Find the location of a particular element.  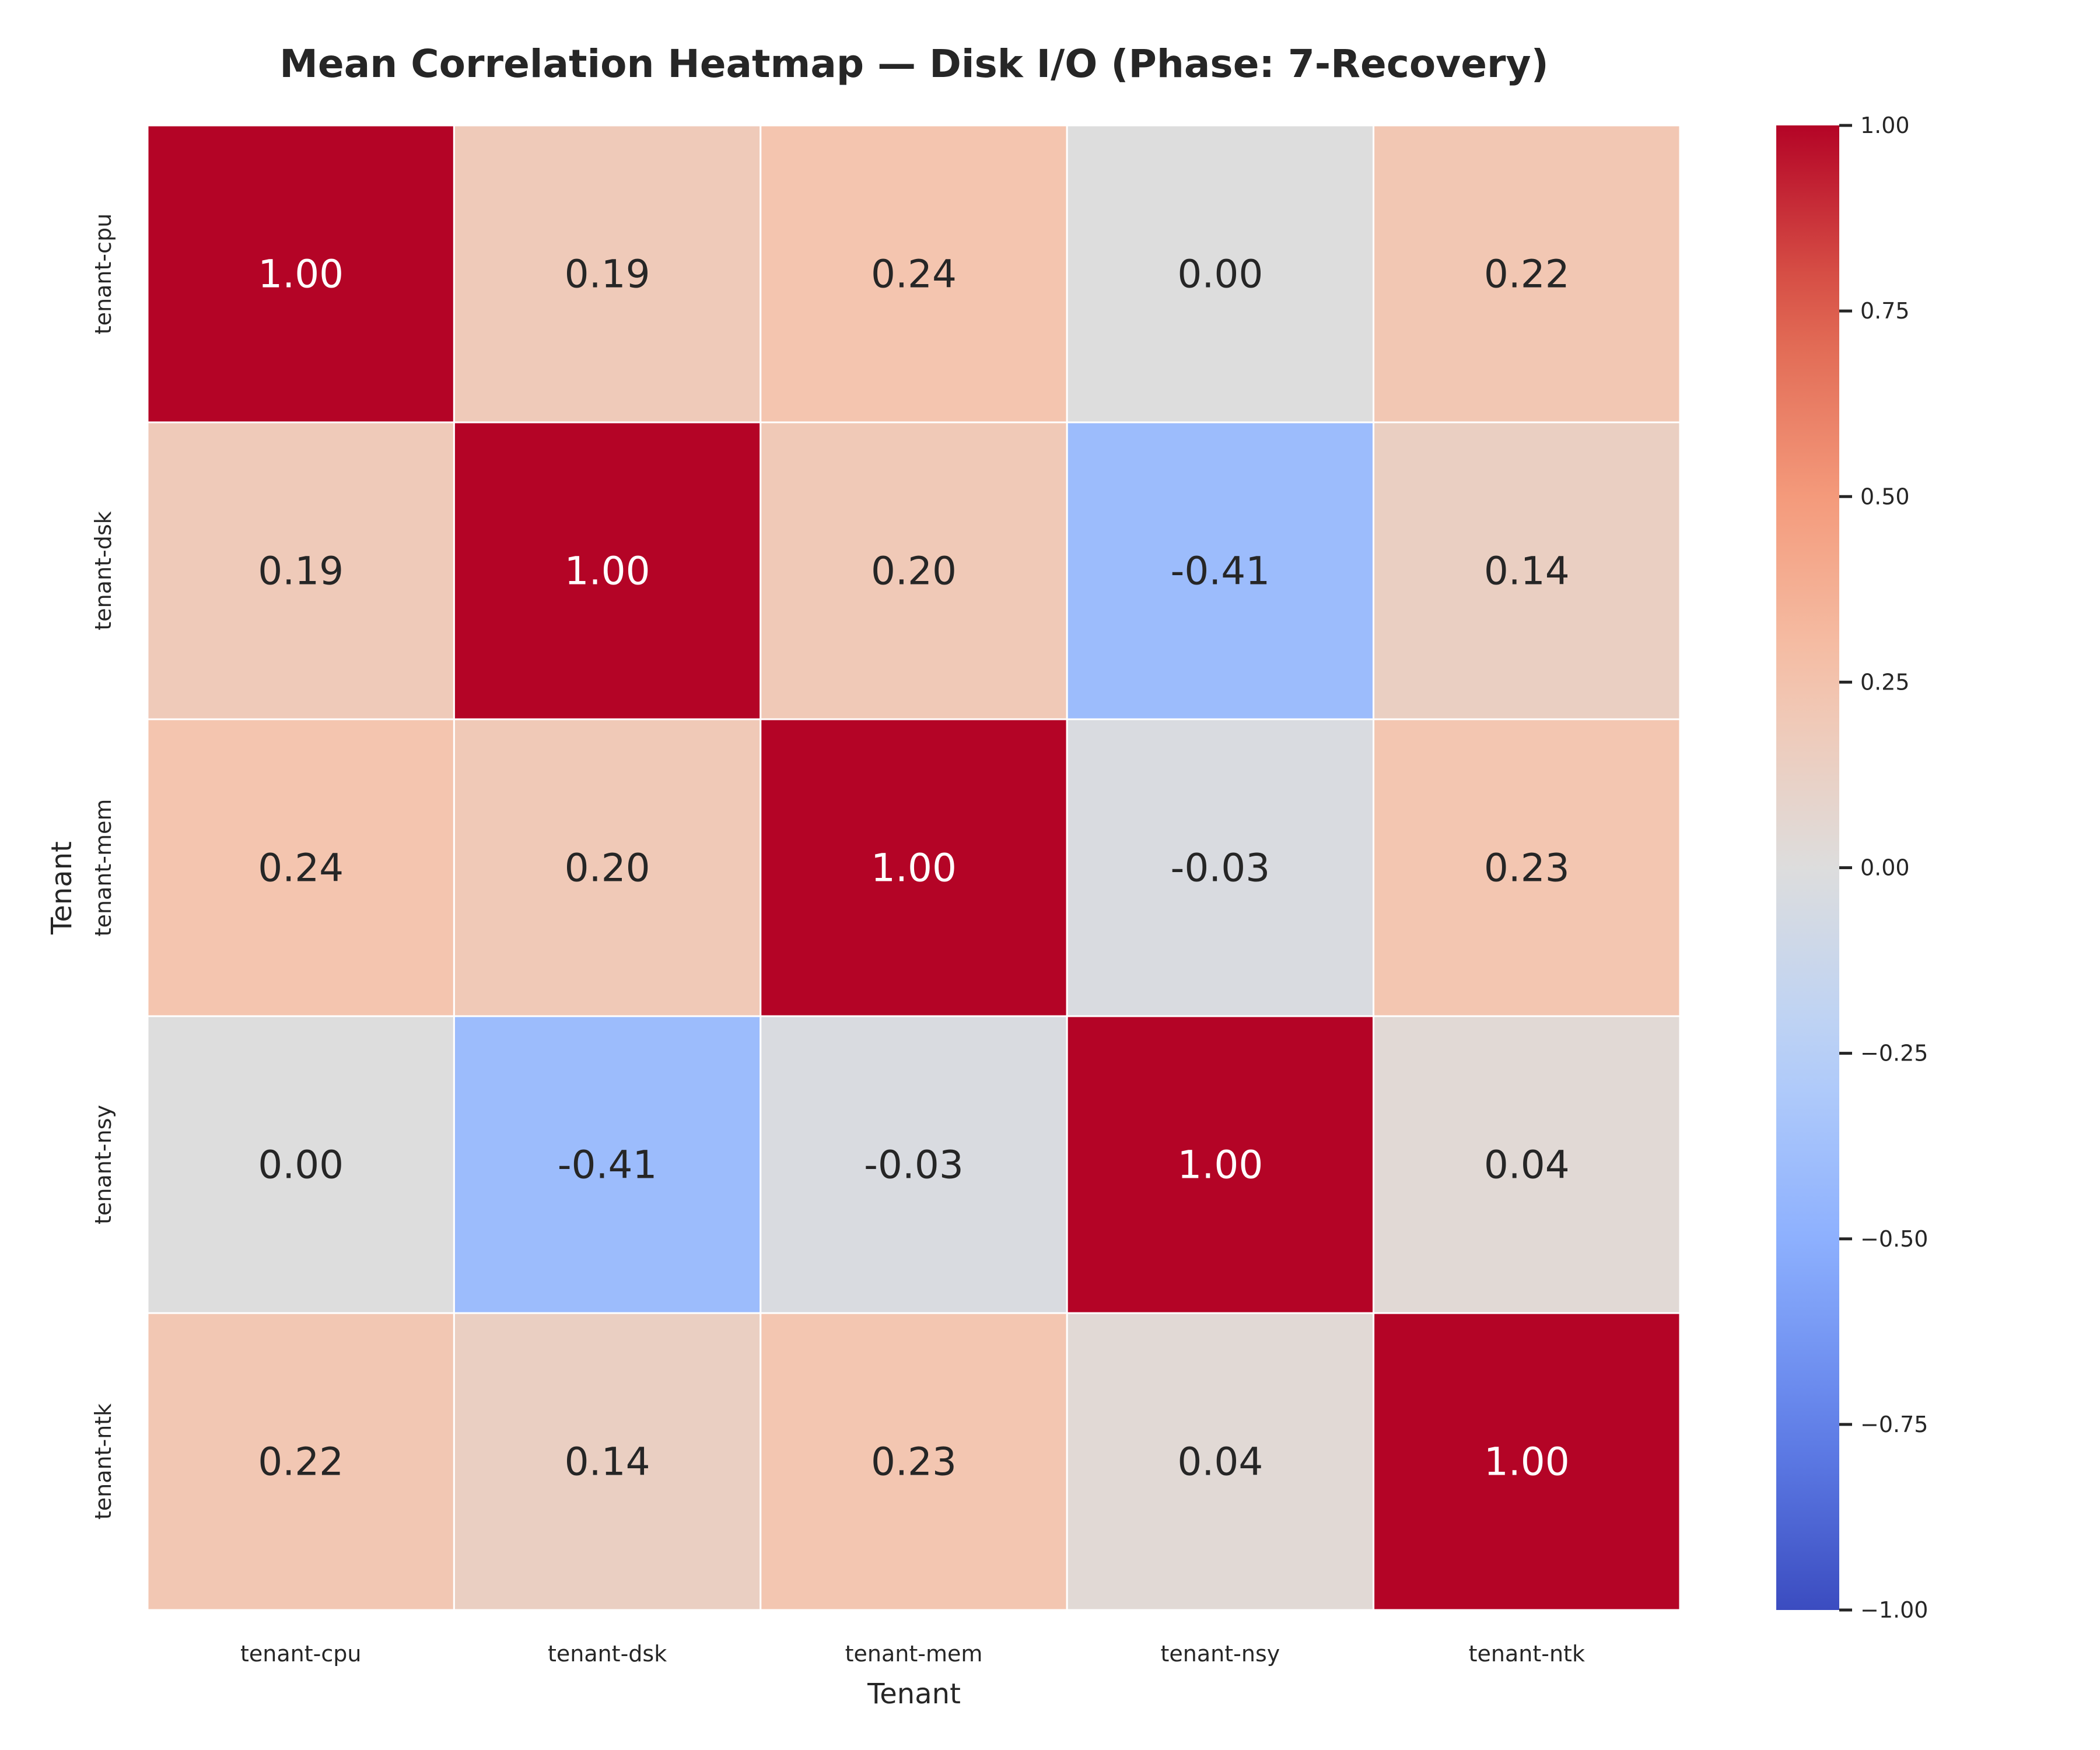

x-tick-label: tenant-cpu is located at coordinates (300, 1654).